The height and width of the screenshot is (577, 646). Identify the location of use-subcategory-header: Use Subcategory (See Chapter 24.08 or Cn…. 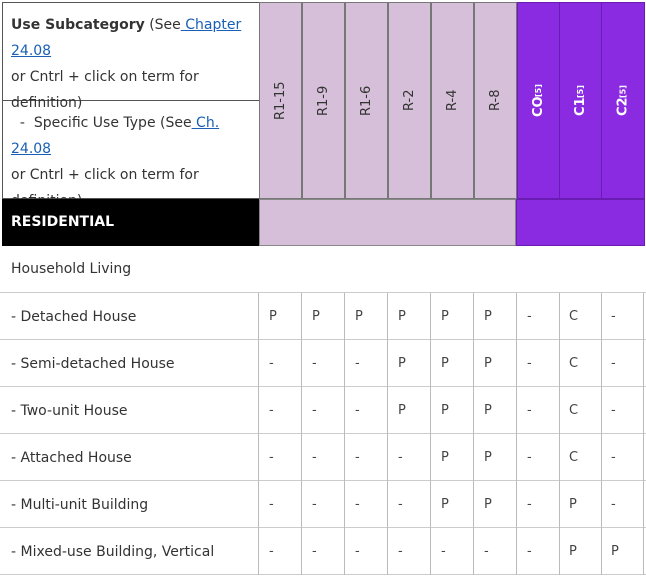
(133, 64).